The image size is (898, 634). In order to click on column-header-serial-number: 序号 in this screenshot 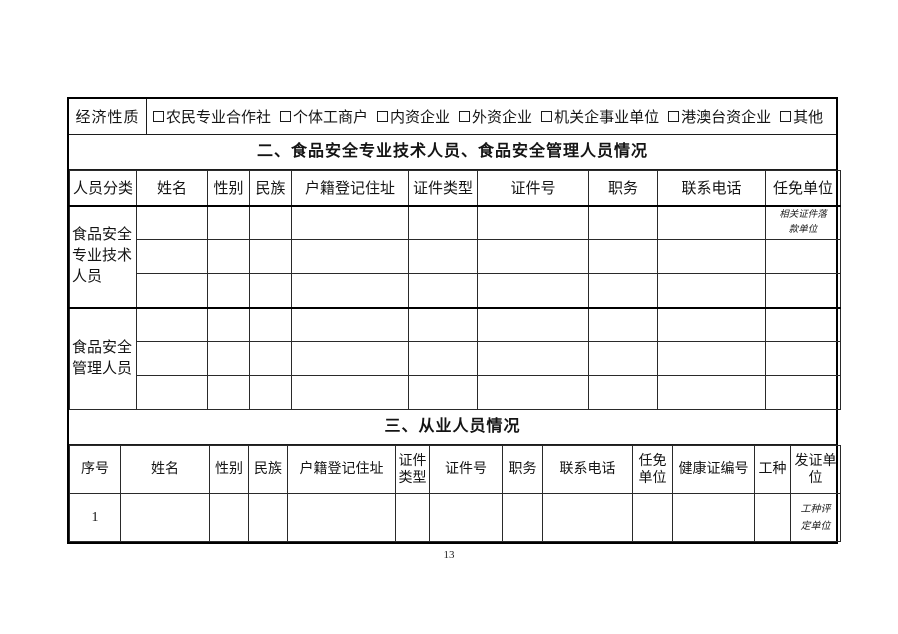, I will do `click(95, 469)`.